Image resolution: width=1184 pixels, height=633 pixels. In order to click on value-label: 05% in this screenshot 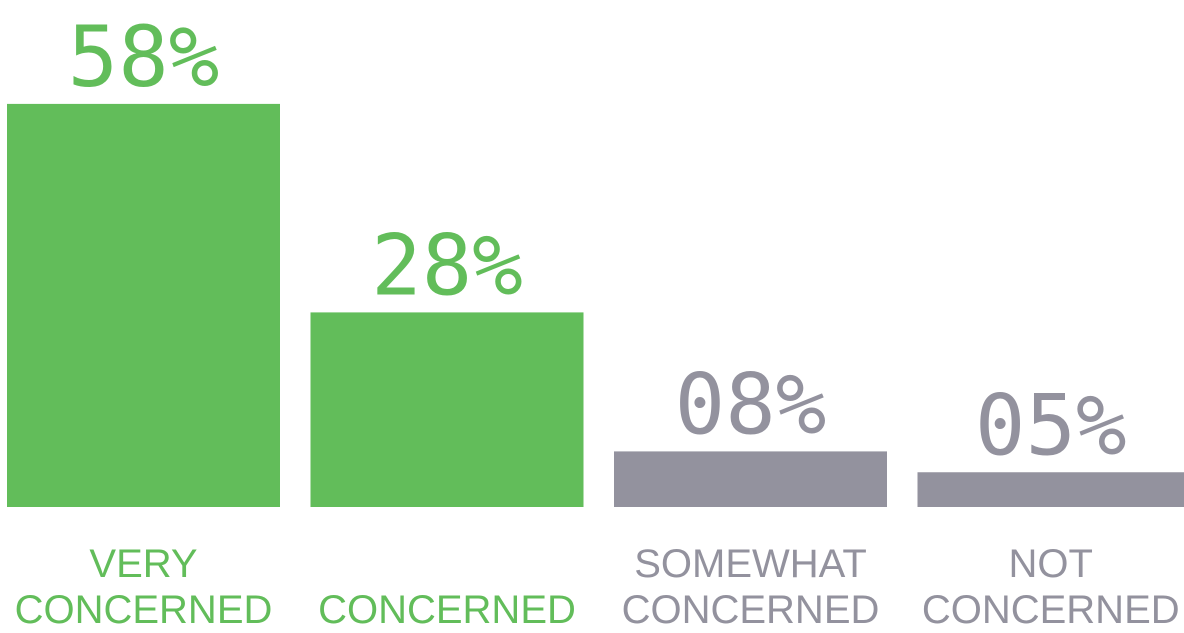, I will do `click(1051, 425)`.